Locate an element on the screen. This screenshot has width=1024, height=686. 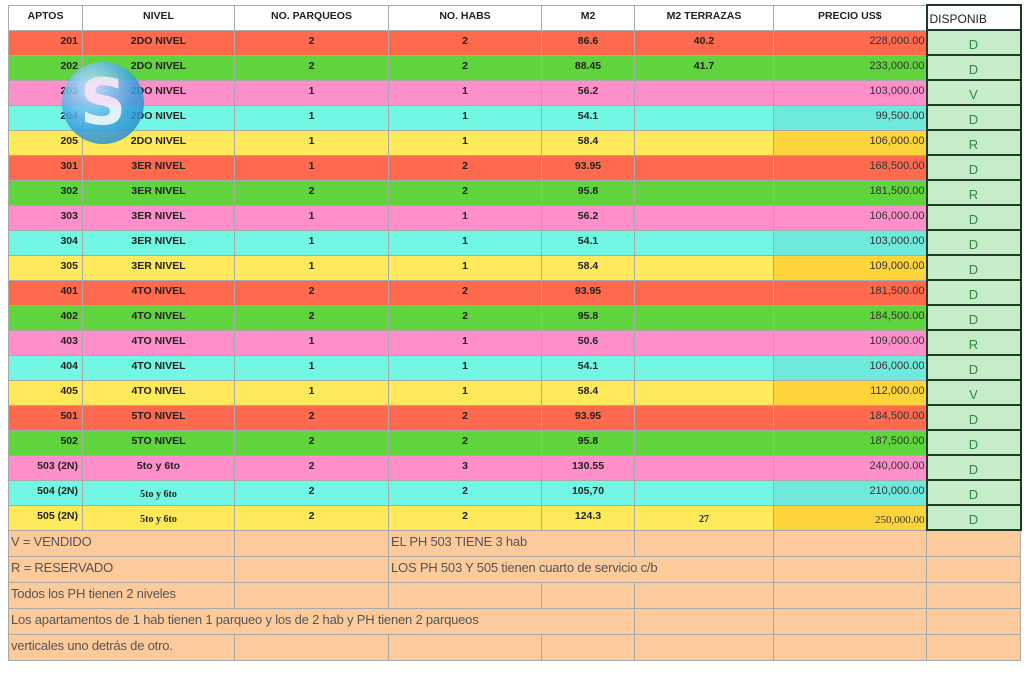
cell-m2: 95.8 is located at coordinates (588, 317).